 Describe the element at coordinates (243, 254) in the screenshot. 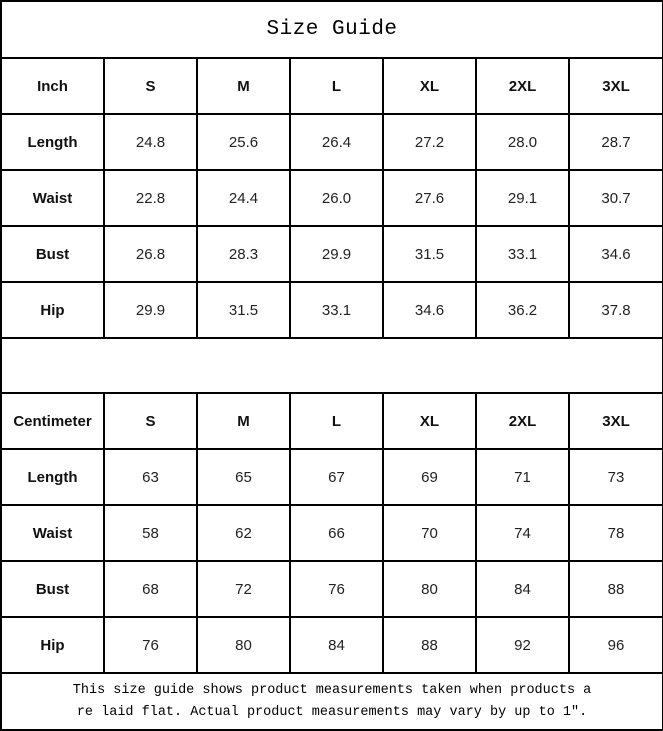

I see `value-cell: 28.3` at that location.